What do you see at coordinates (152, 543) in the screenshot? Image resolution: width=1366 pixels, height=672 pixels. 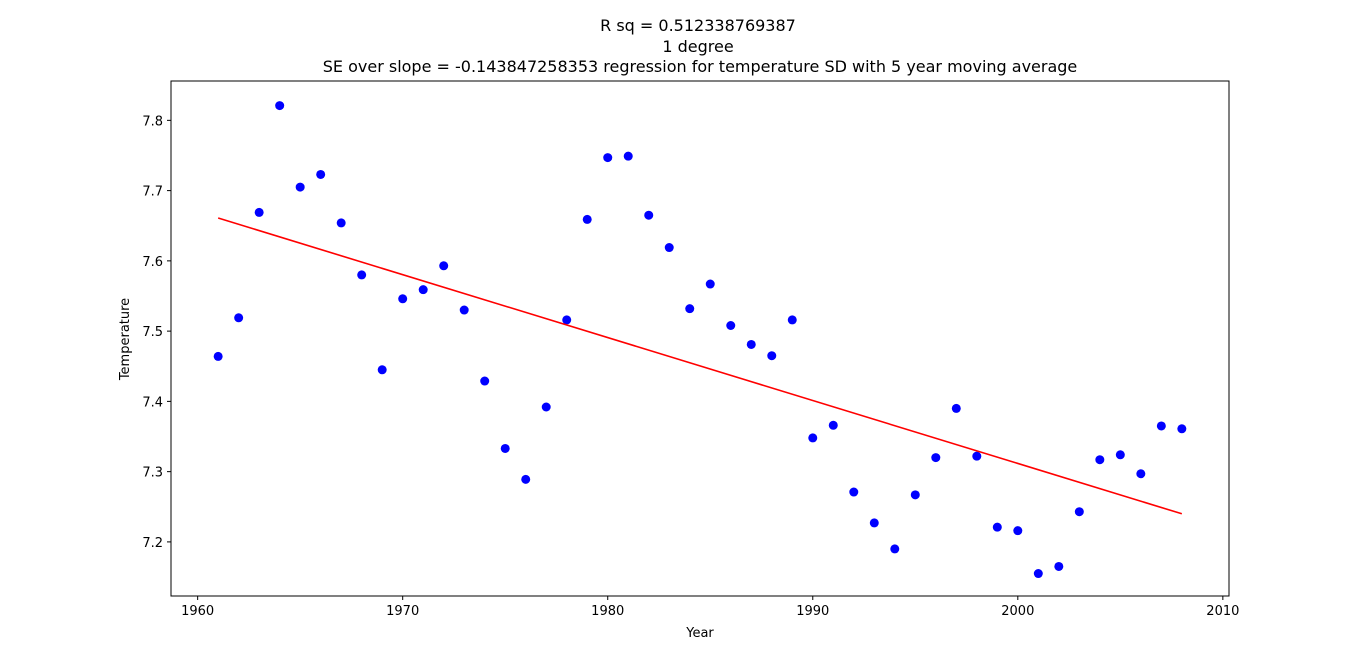 I see `y-tick-label: 7.2` at bounding box center [152, 543].